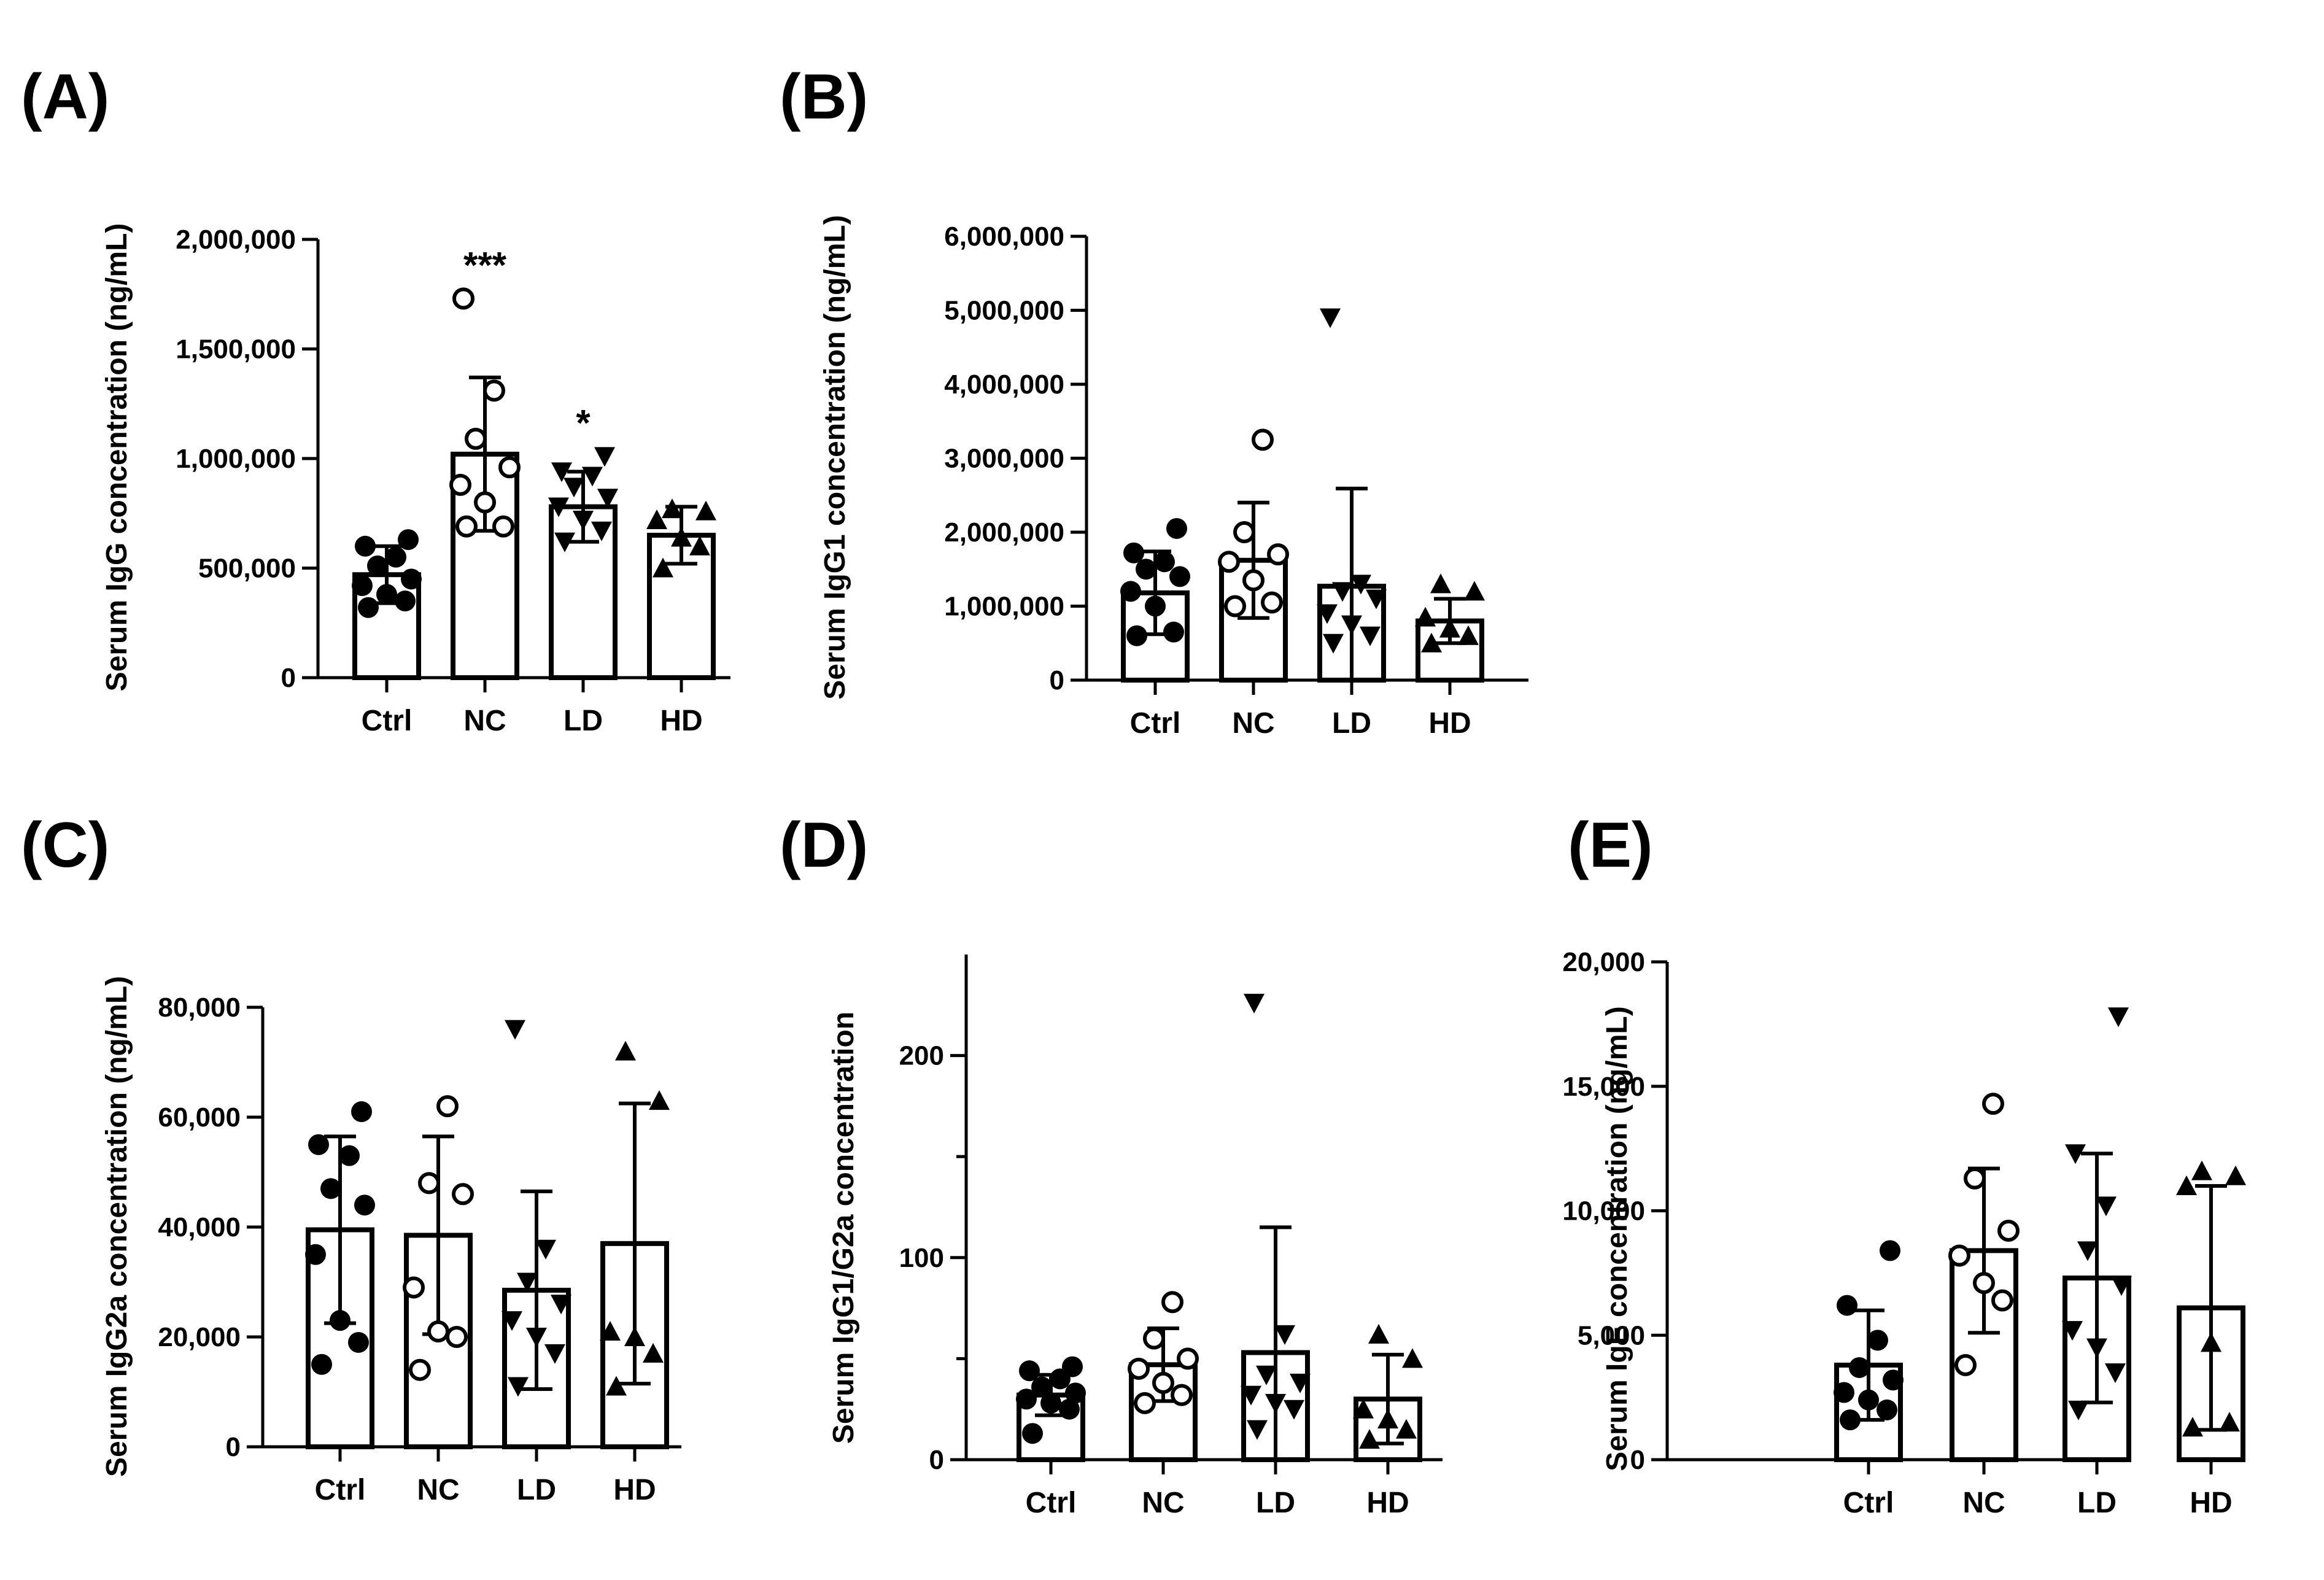 Image resolution: width=2324 pixels, height=1580 pixels. What do you see at coordinates (583, 423) in the screenshot?
I see `significance-marker: *` at bounding box center [583, 423].